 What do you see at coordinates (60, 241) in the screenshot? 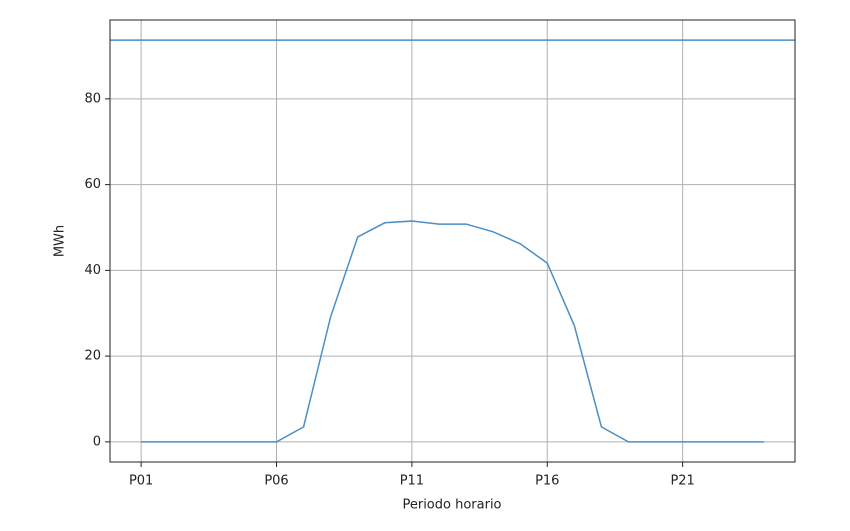
I see `y-axis-label: MWh` at bounding box center [60, 241].